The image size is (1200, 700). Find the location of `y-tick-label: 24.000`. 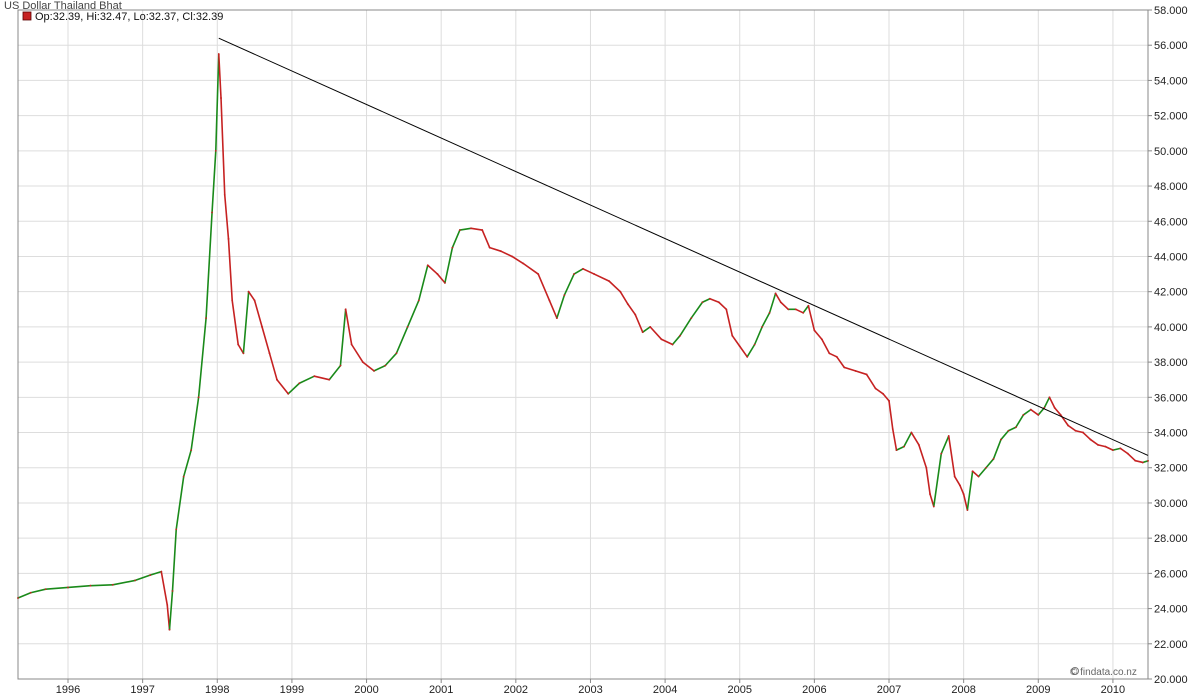

y-tick-label: 24.000 is located at coordinates (1171, 610).